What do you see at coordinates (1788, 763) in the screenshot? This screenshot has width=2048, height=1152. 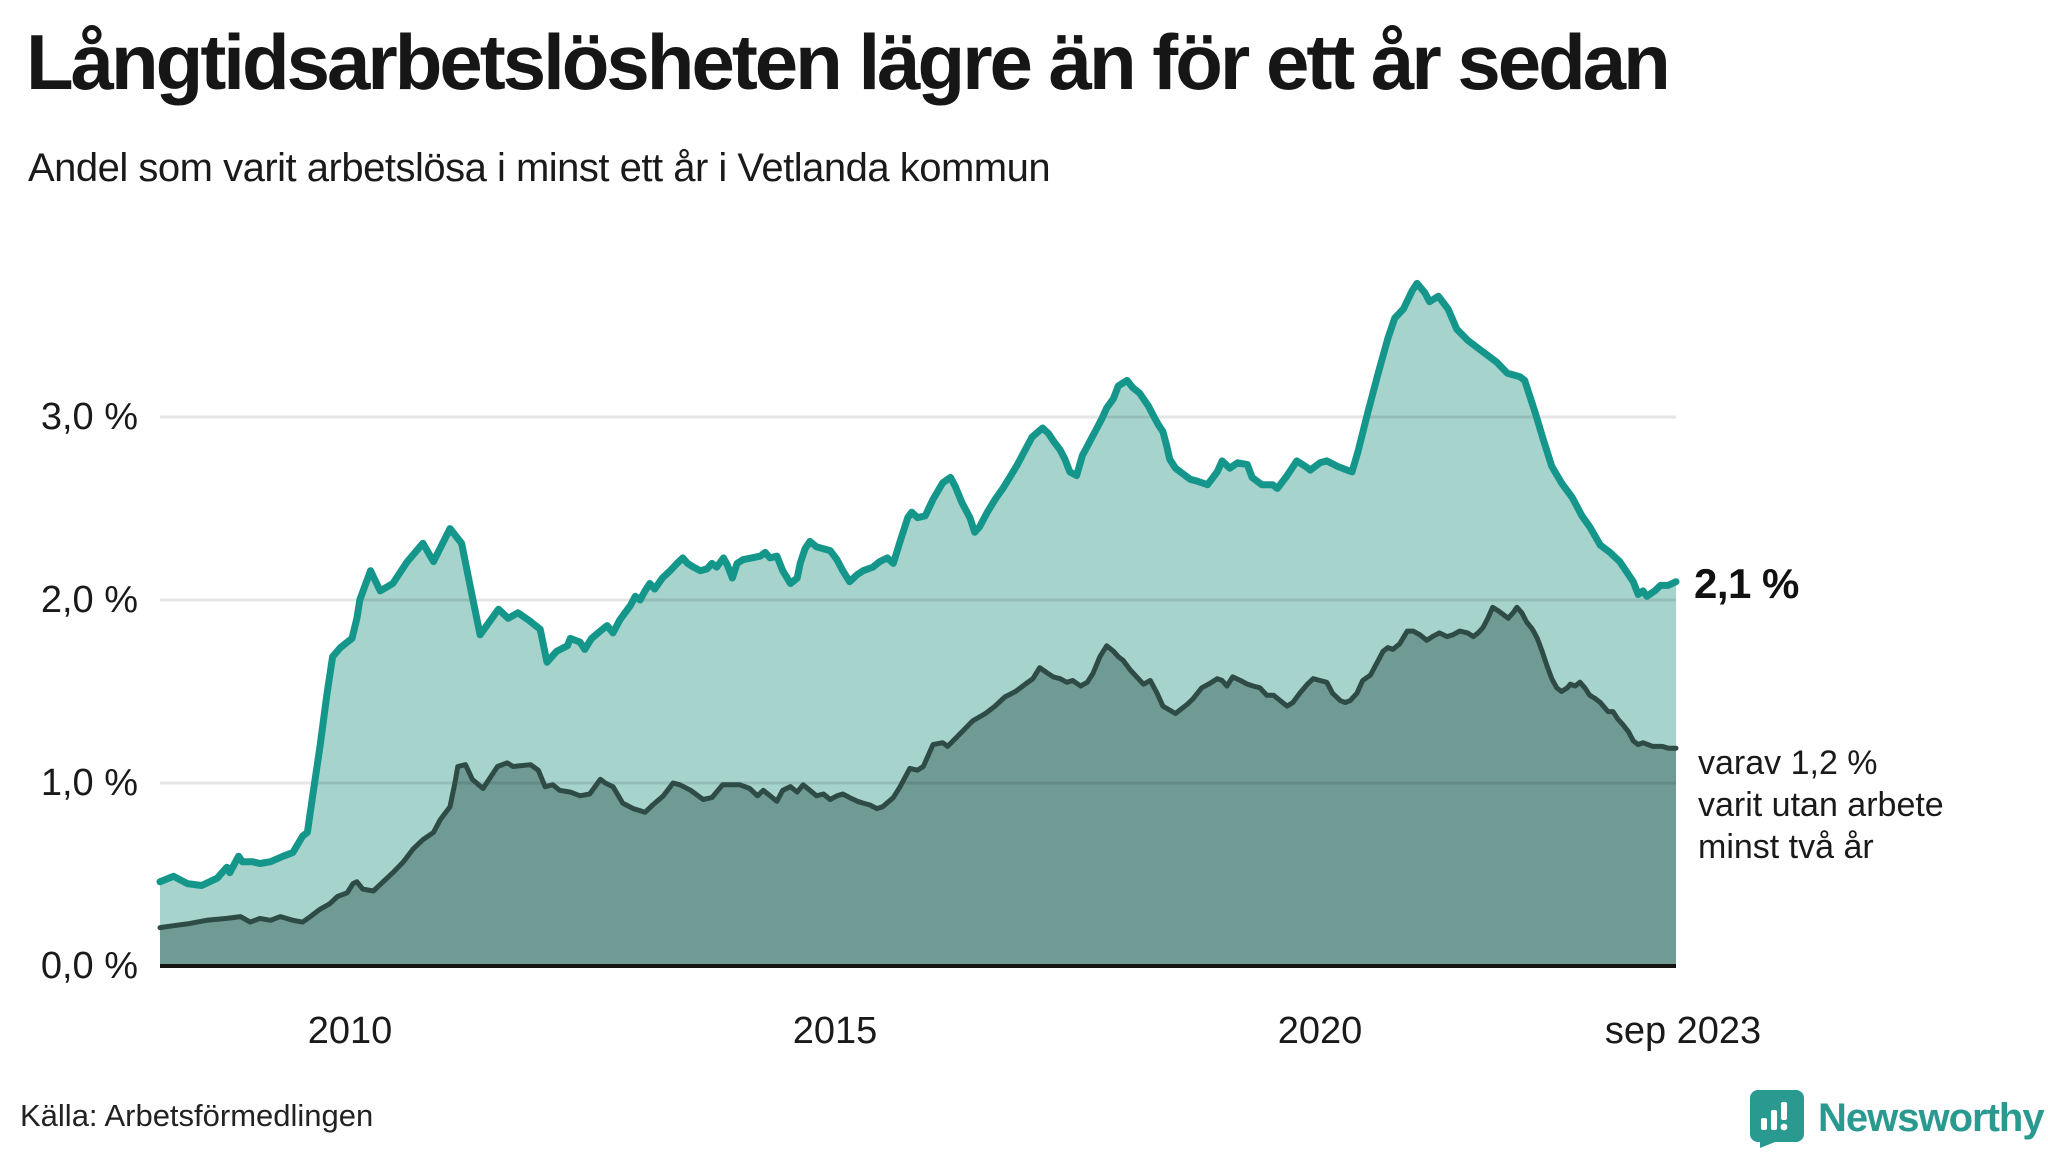 I see `series2-end-note-line1: varav 1,2 %` at bounding box center [1788, 763].